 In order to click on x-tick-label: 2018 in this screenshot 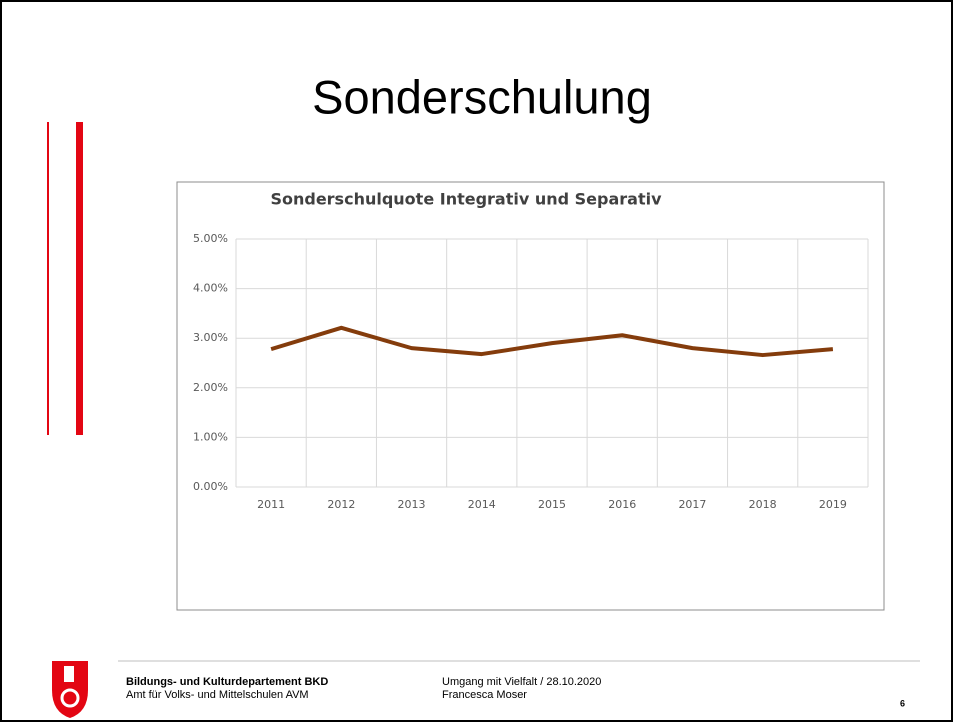, I will do `click(763, 504)`.